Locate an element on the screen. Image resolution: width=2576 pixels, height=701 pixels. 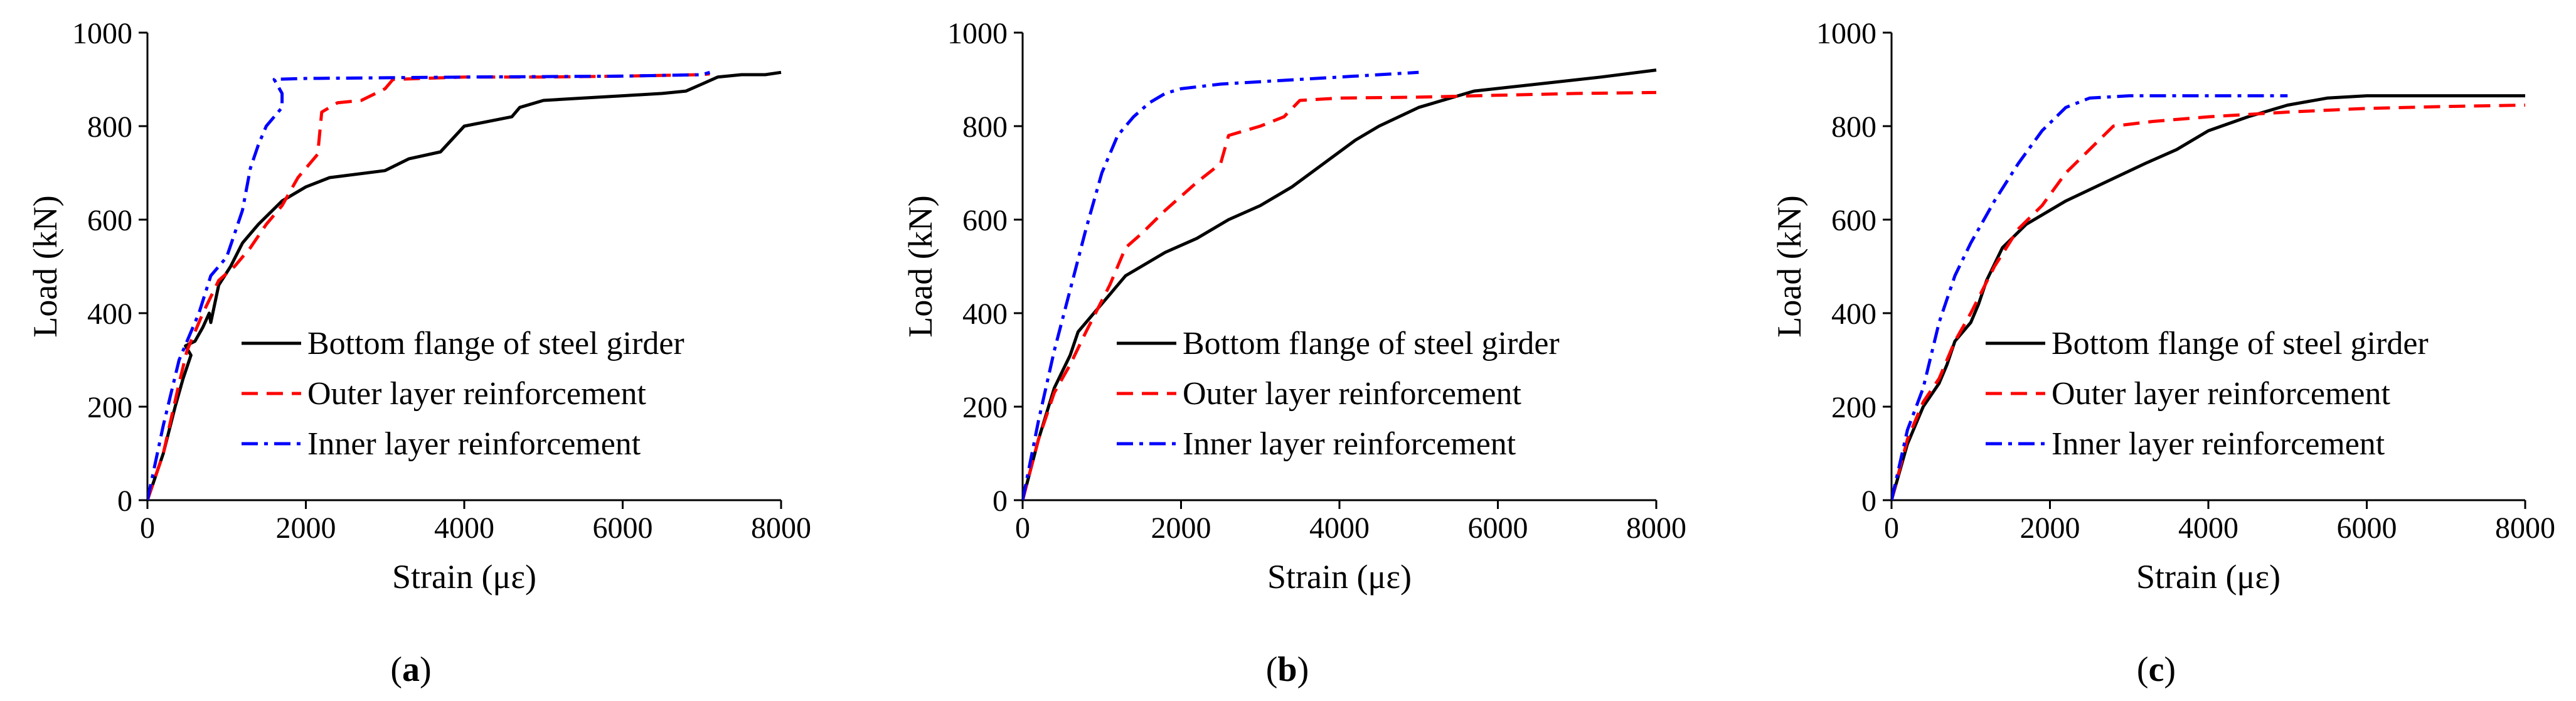
series-line-bottom-flange is located at coordinates (2208, 297).